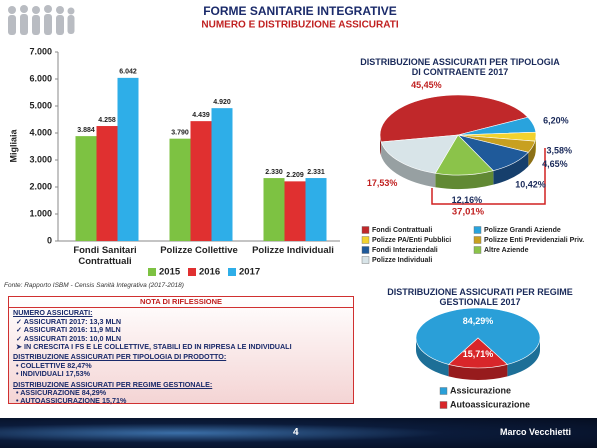 The width and height of the screenshot is (597, 448). Describe the element at coordinates (170, 272) in the screenshot. I see `legend-label: 2015` at that location.